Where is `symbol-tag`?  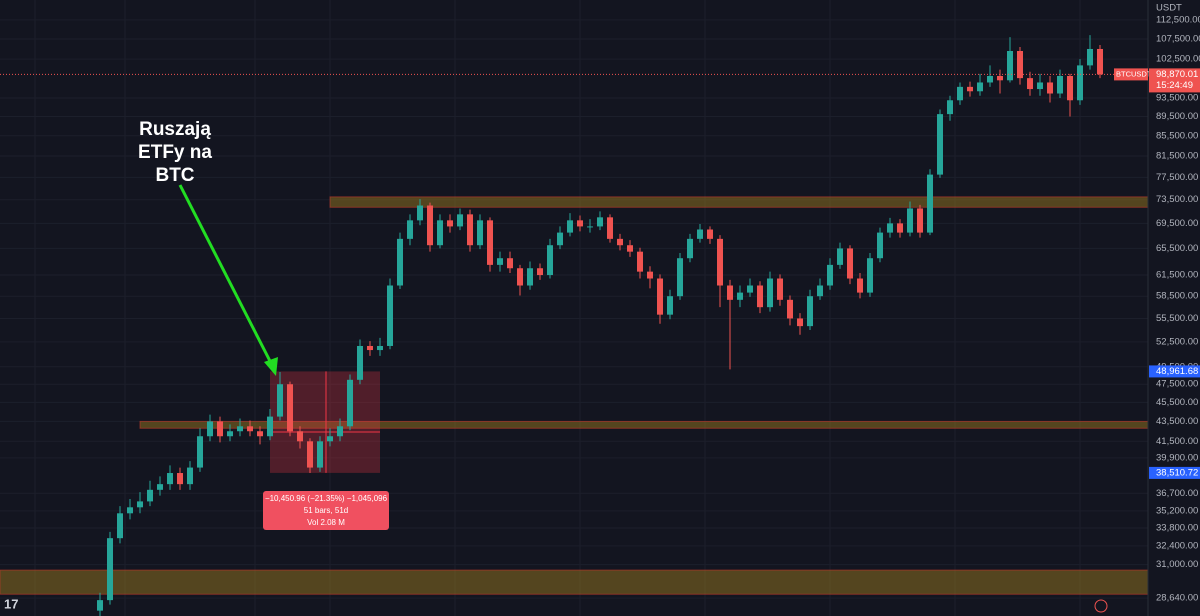 symbol-tag is located at coordinates (1131, 74).